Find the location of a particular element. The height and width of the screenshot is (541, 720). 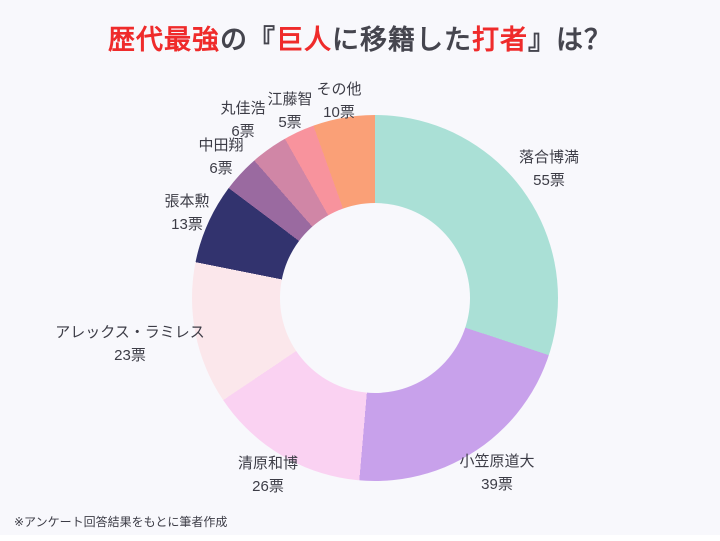

page-title: 歴代最強の『巨人に移籍した打者』は？ is located at coordinates (360, 37).